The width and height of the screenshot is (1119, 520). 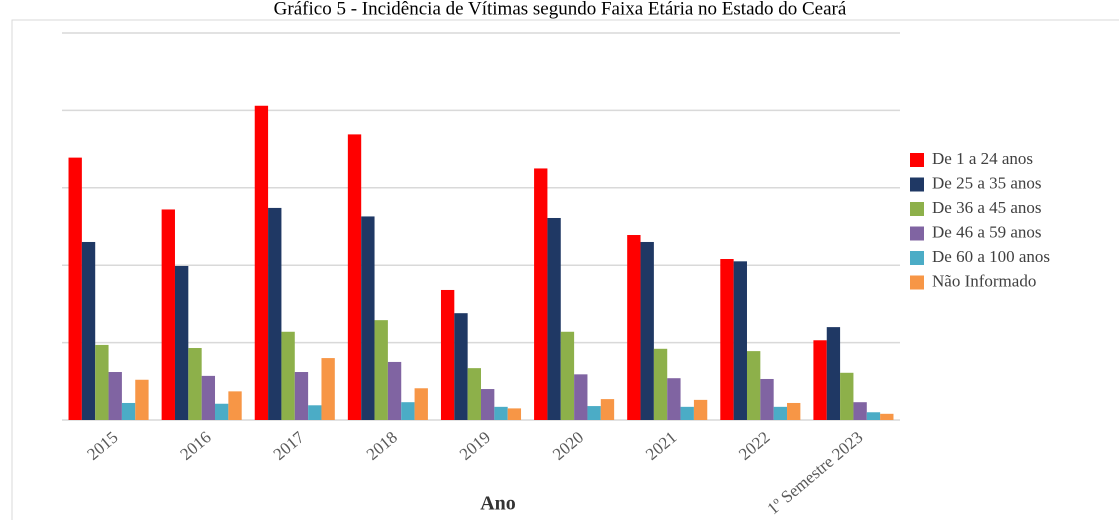 What do you see at coordinates (102, 446) in the screenshot?
I see `x-tick-label: 2015` at bounding box center [102, 446].